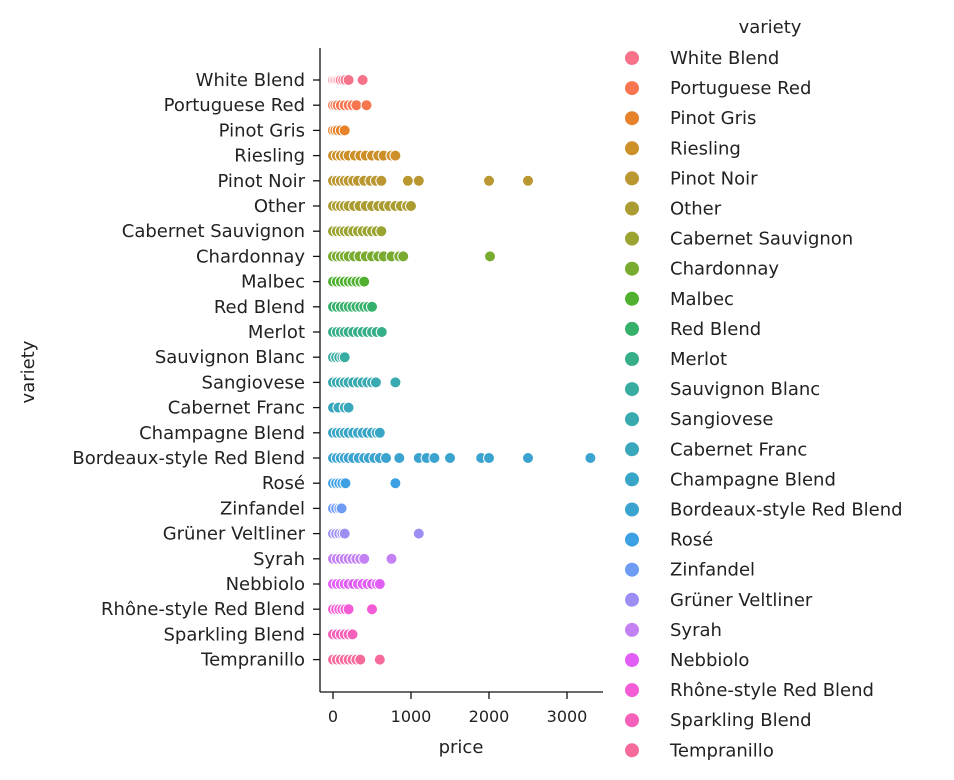 The image size is (954, 780). Describe the element at coordinates (234, 105) in the screenshot. I see `category-label: Portuguese Red` at that location.